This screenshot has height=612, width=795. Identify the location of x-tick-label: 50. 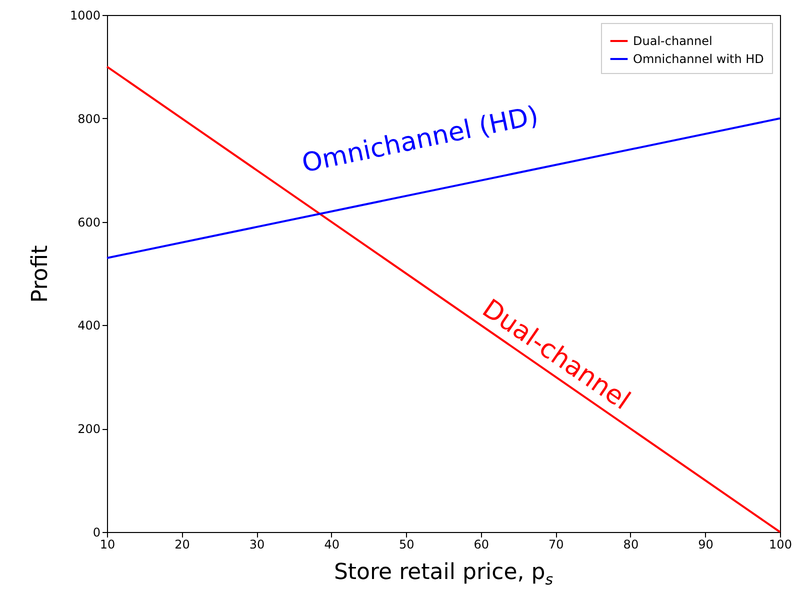
(406, 545).